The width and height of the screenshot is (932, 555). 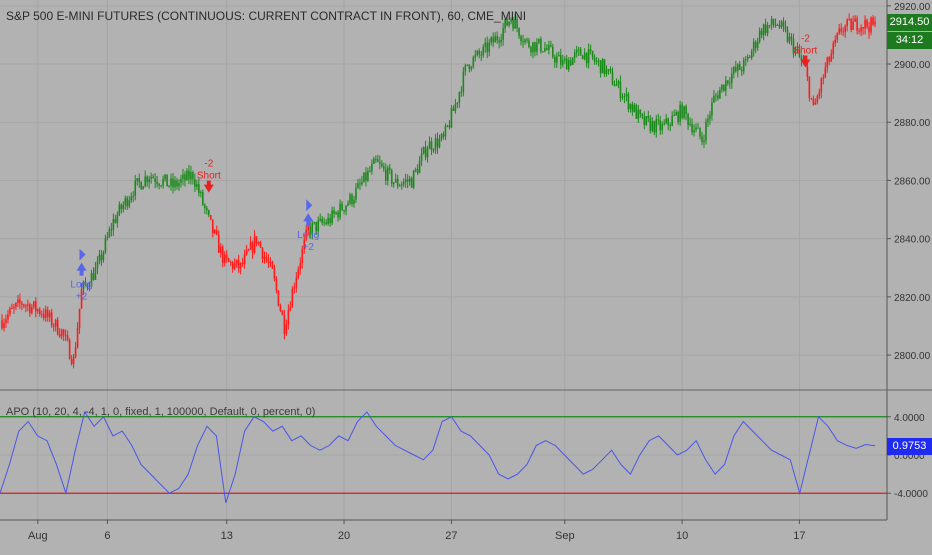 I want to click on bar-countdown-badge: 34:12, so click(x=909, y=40).